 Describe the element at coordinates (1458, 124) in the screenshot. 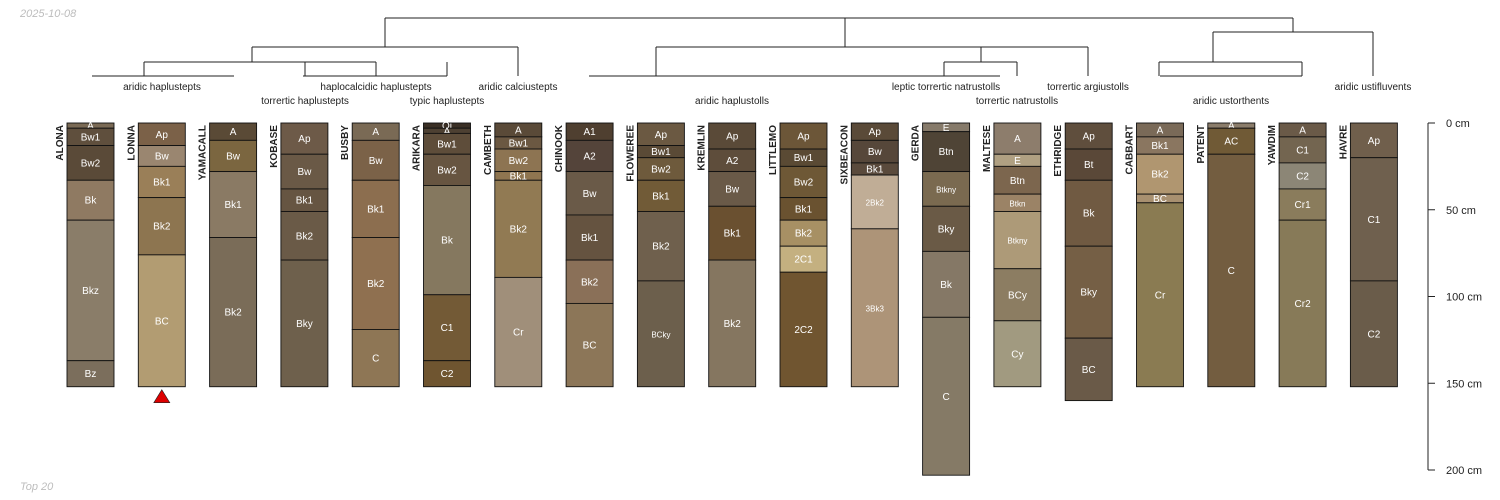

I see `depth-tick-label: 0 cm` at that location.